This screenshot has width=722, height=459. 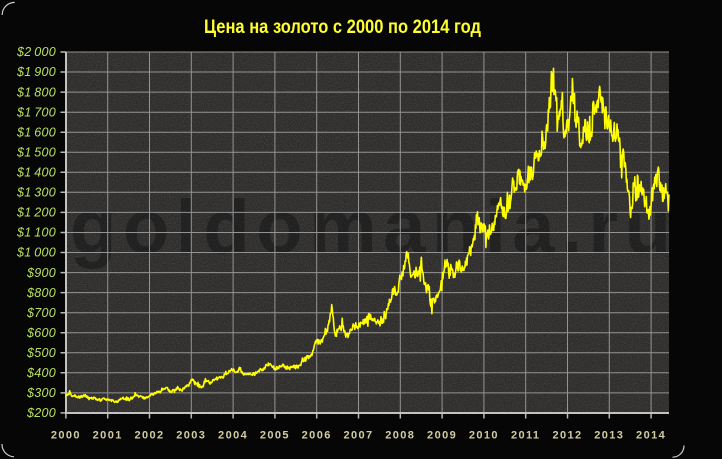 I want to click on svg-text: $1 500, so click(x=36, y=152).